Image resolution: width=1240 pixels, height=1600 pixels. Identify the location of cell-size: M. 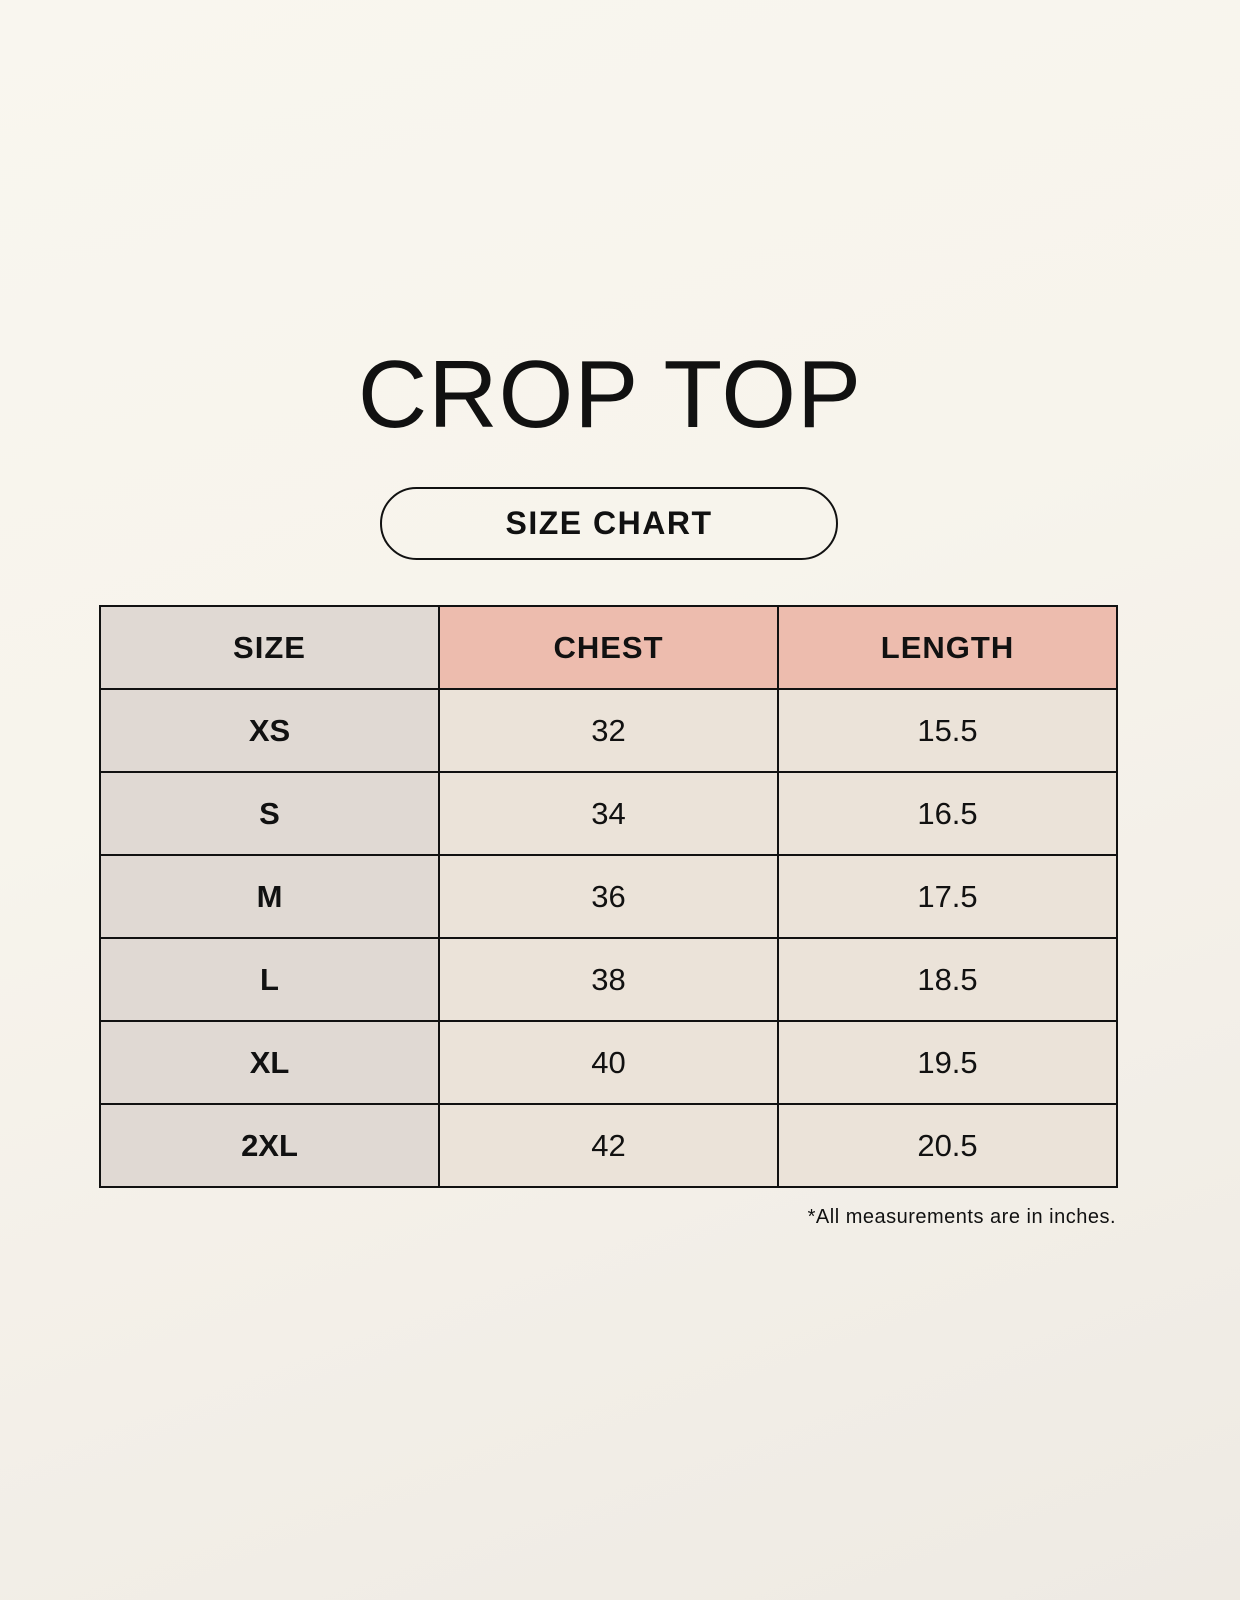
(269, 896).